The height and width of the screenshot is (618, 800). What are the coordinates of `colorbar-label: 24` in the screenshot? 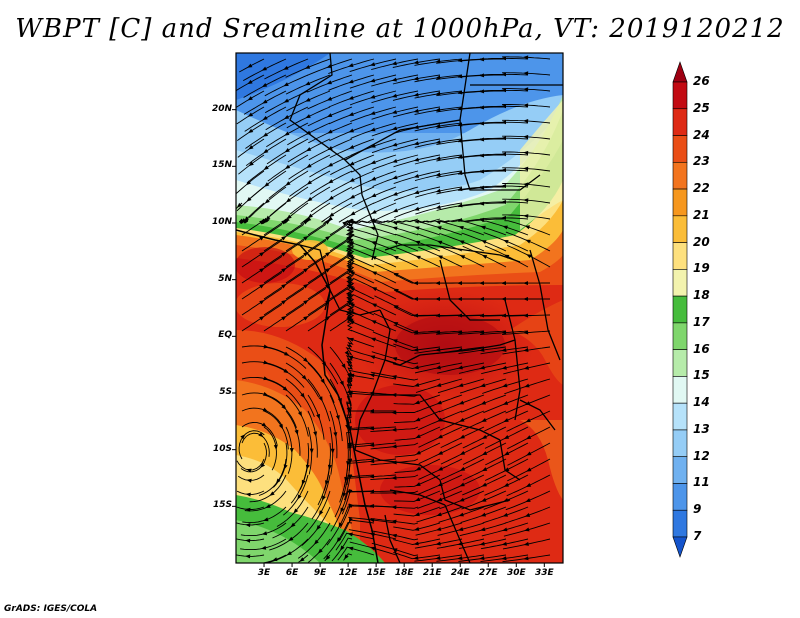 It's located at (701, 134).